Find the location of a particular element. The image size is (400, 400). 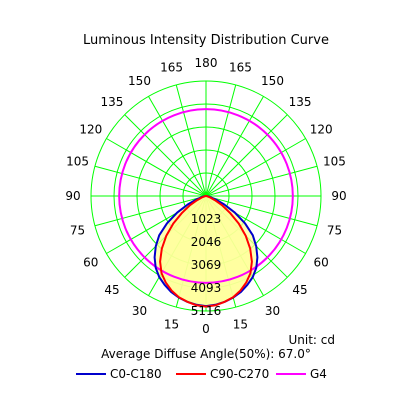

angle-label-left: 75 is located at coordinates (77, 230).